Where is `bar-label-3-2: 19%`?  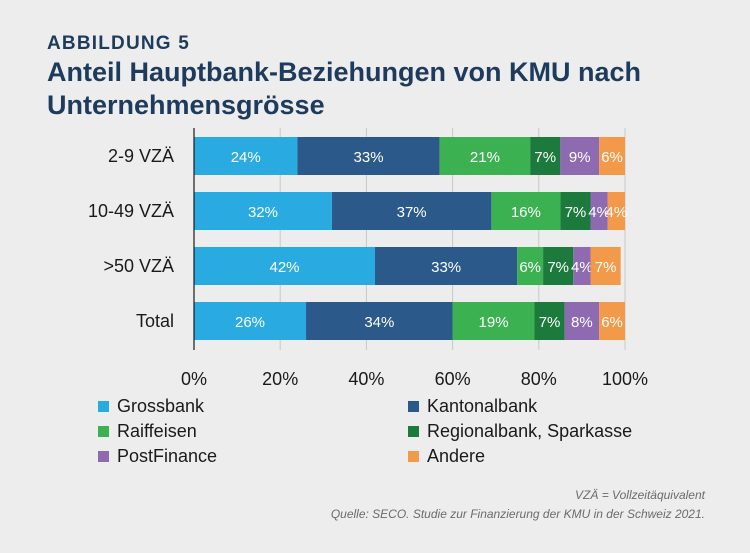 bar-label-3-2: 19% is located at coordinates (494, 322).